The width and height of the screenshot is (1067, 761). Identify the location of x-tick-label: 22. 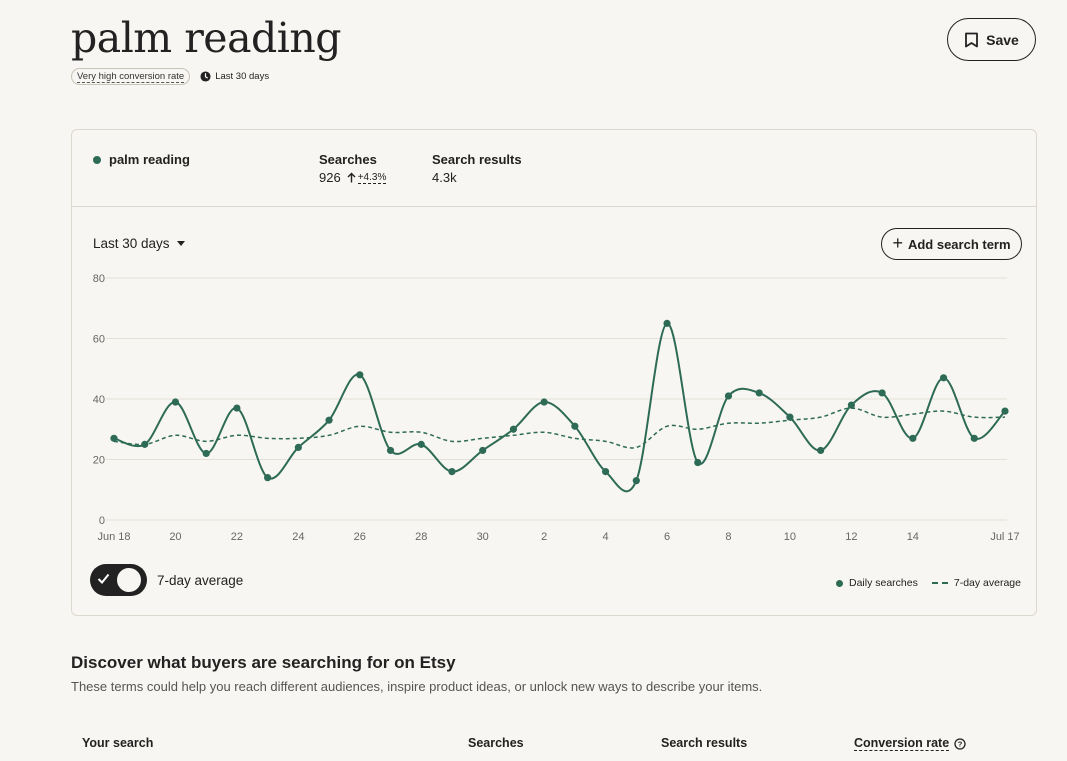
(237, 537).